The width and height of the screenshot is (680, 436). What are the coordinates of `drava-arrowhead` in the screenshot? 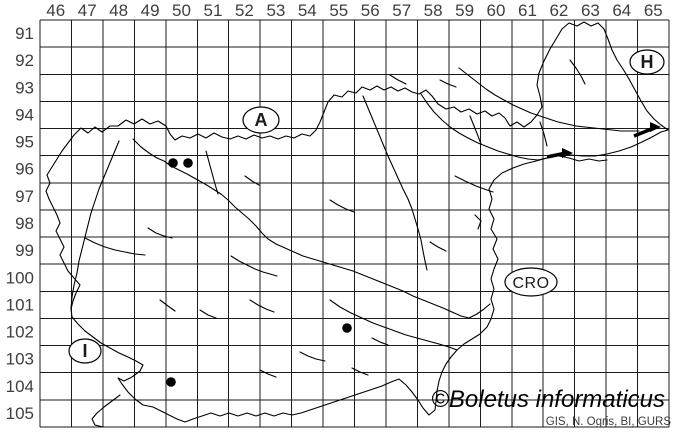 It's located at (567, 153).